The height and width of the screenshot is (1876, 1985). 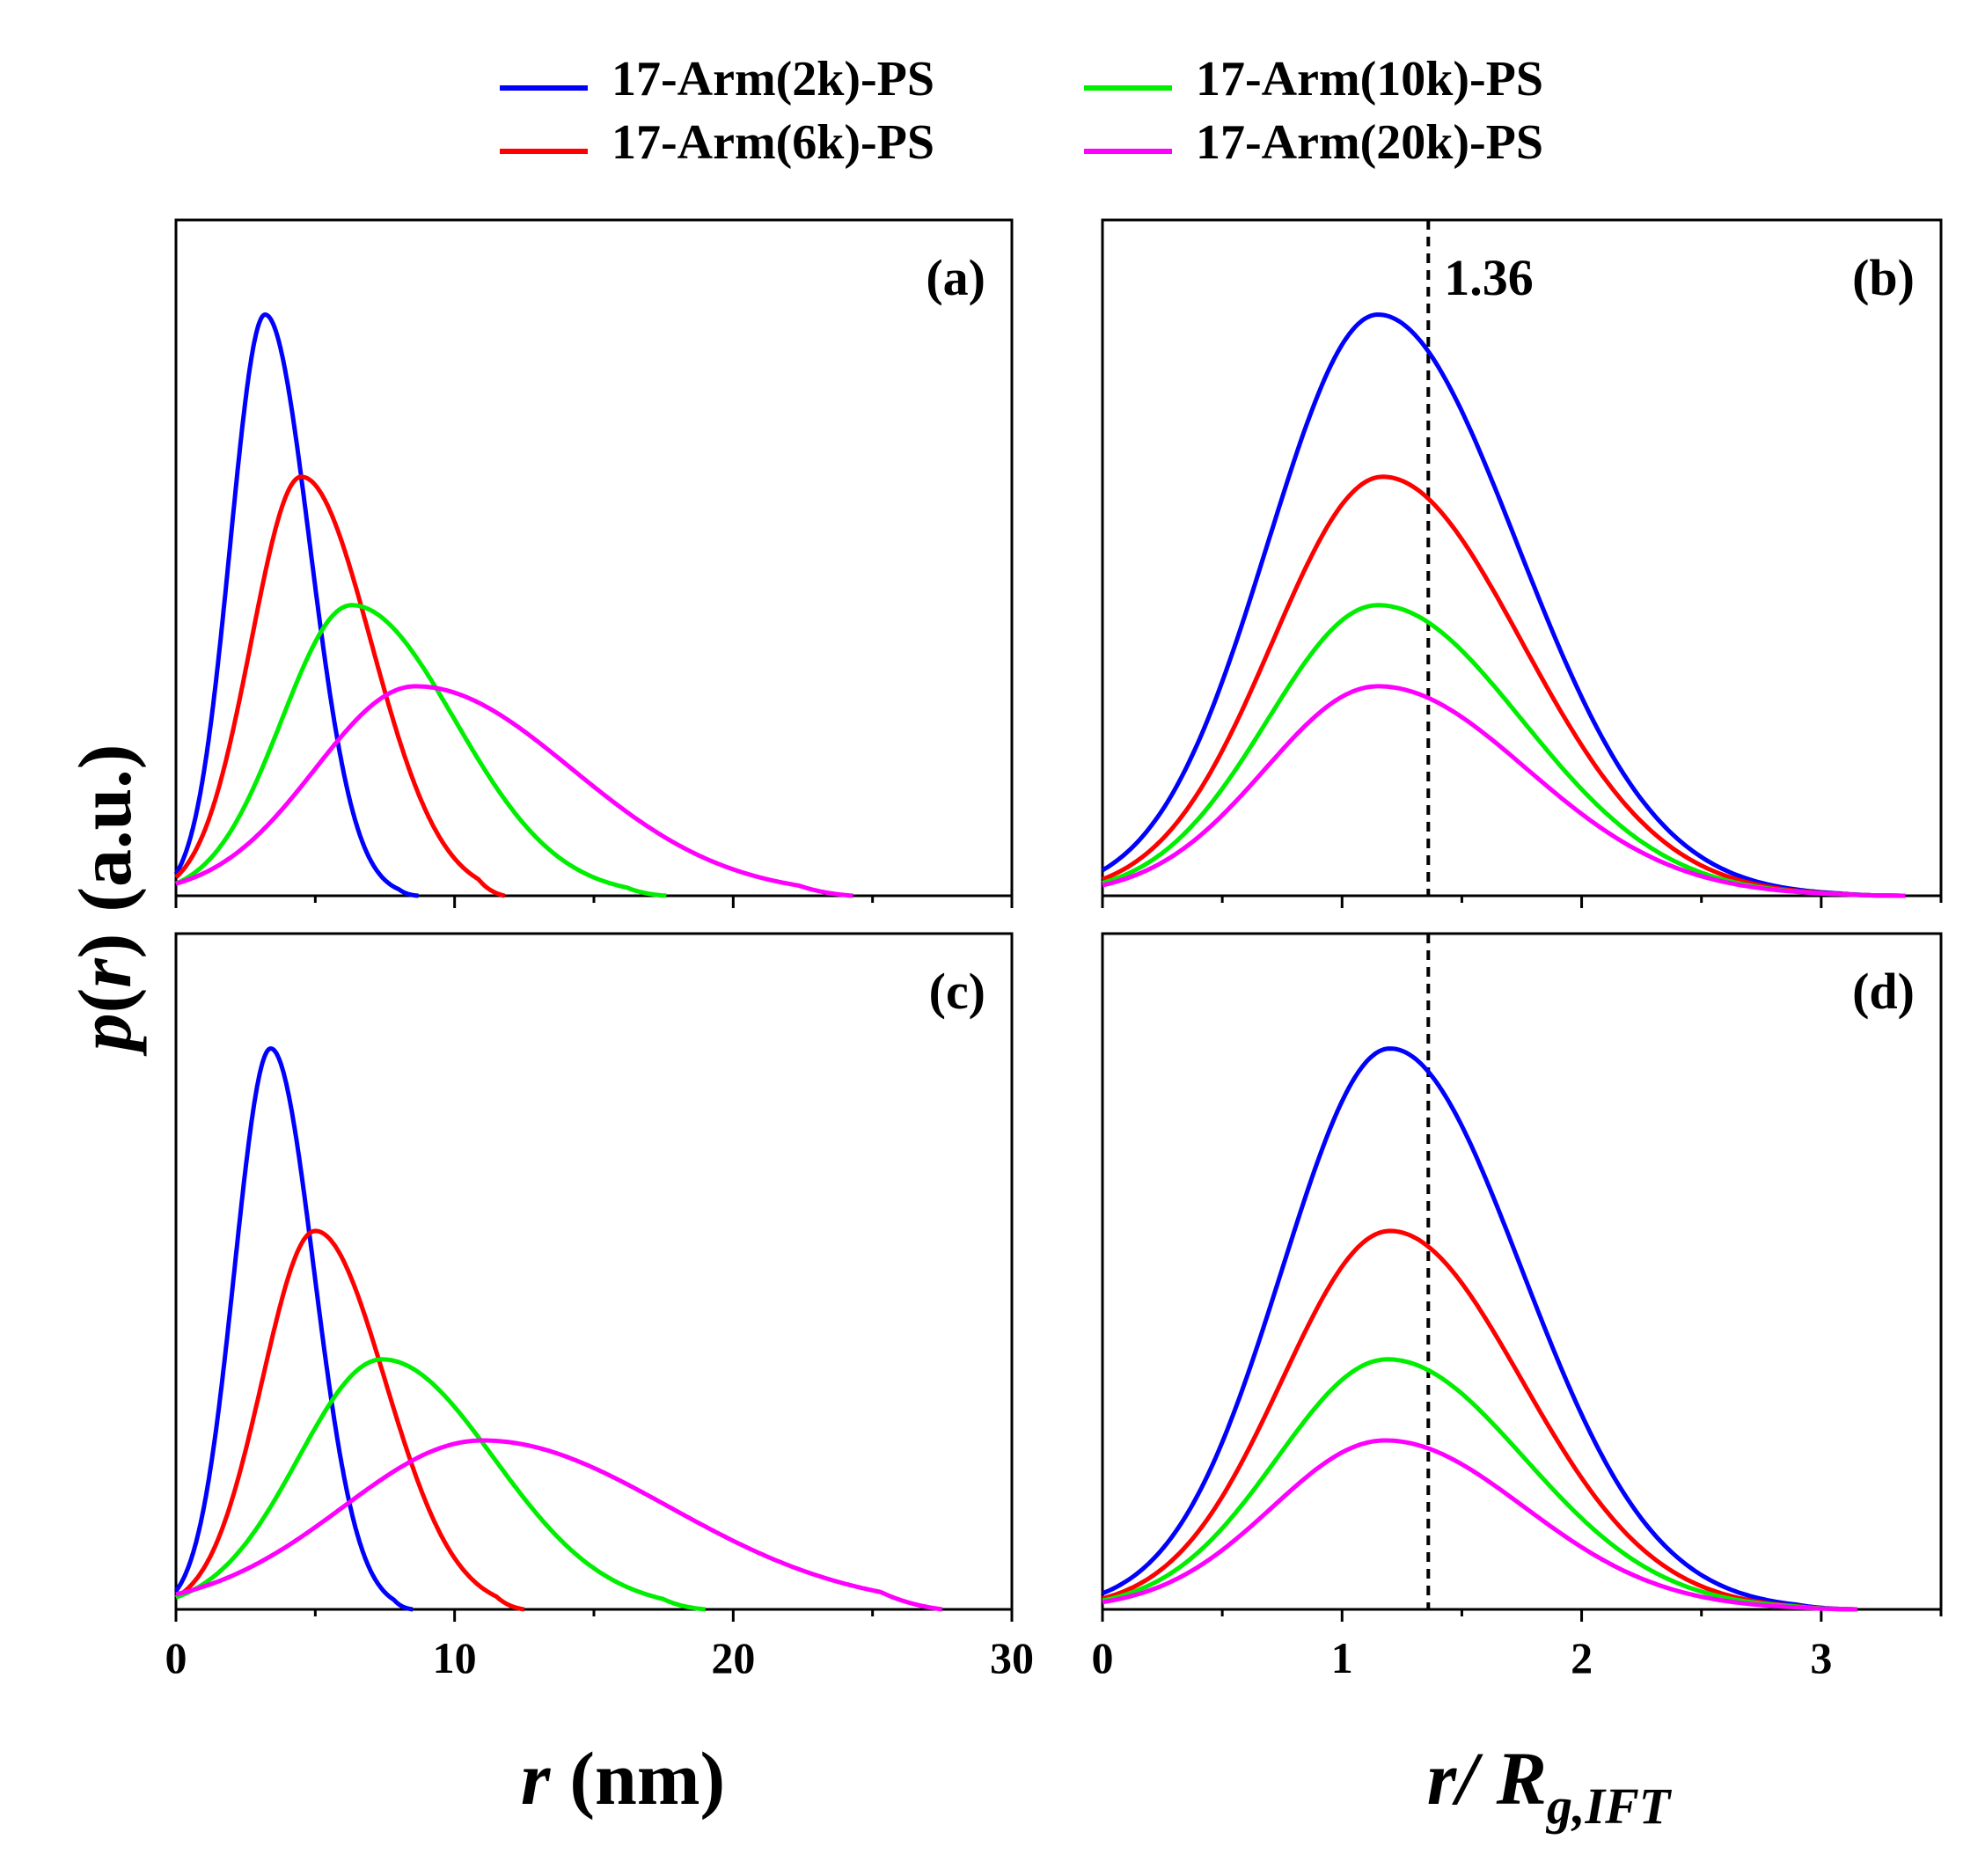 What do you see at coordinates (104, 828) in the screenshot?
I see `y-axis-title-units: (a.u.)` at bounding box center [104, 828].